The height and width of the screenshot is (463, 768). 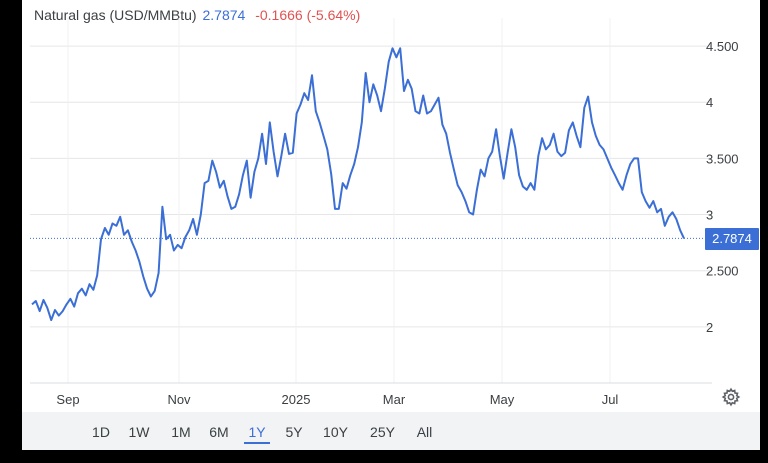 What do you see at coordinates (394, 399) in the screenshot?
I see `x-tick-label: Mar` at bounding box center [394, 399].